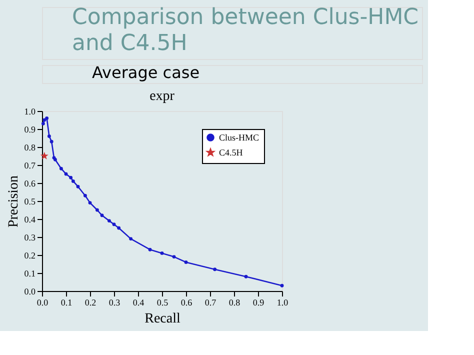 The image size is (474, 355). What do you see at coordinates (258, 303) in the screenshot?
I see `x-tick-label: 0.9` at bounding box center [258, 303].